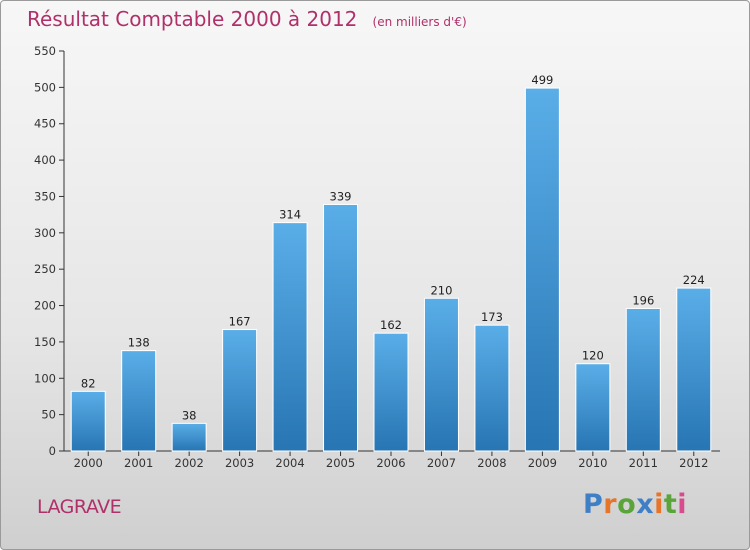 The image size is (750, 550). Describe the element at coordinates (643, 379) in the screenshot. I see `bar-2011` at that location.